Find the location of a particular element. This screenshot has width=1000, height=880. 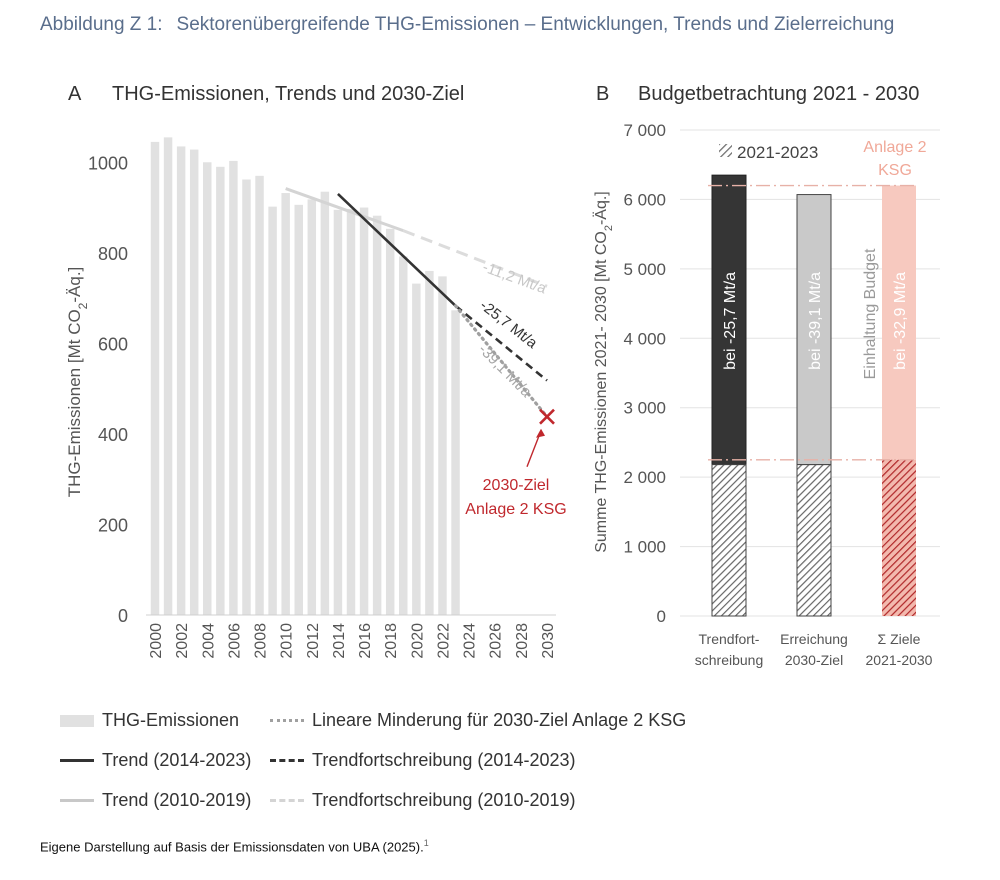

panel-b-ytick-4000: 4 000 is located at coordinates (644, 338).